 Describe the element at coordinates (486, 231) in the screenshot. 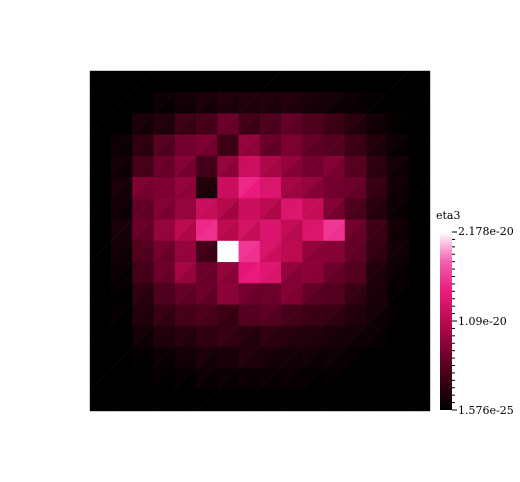

I see `colorbar-max-label: 2.178e-20` at that location.